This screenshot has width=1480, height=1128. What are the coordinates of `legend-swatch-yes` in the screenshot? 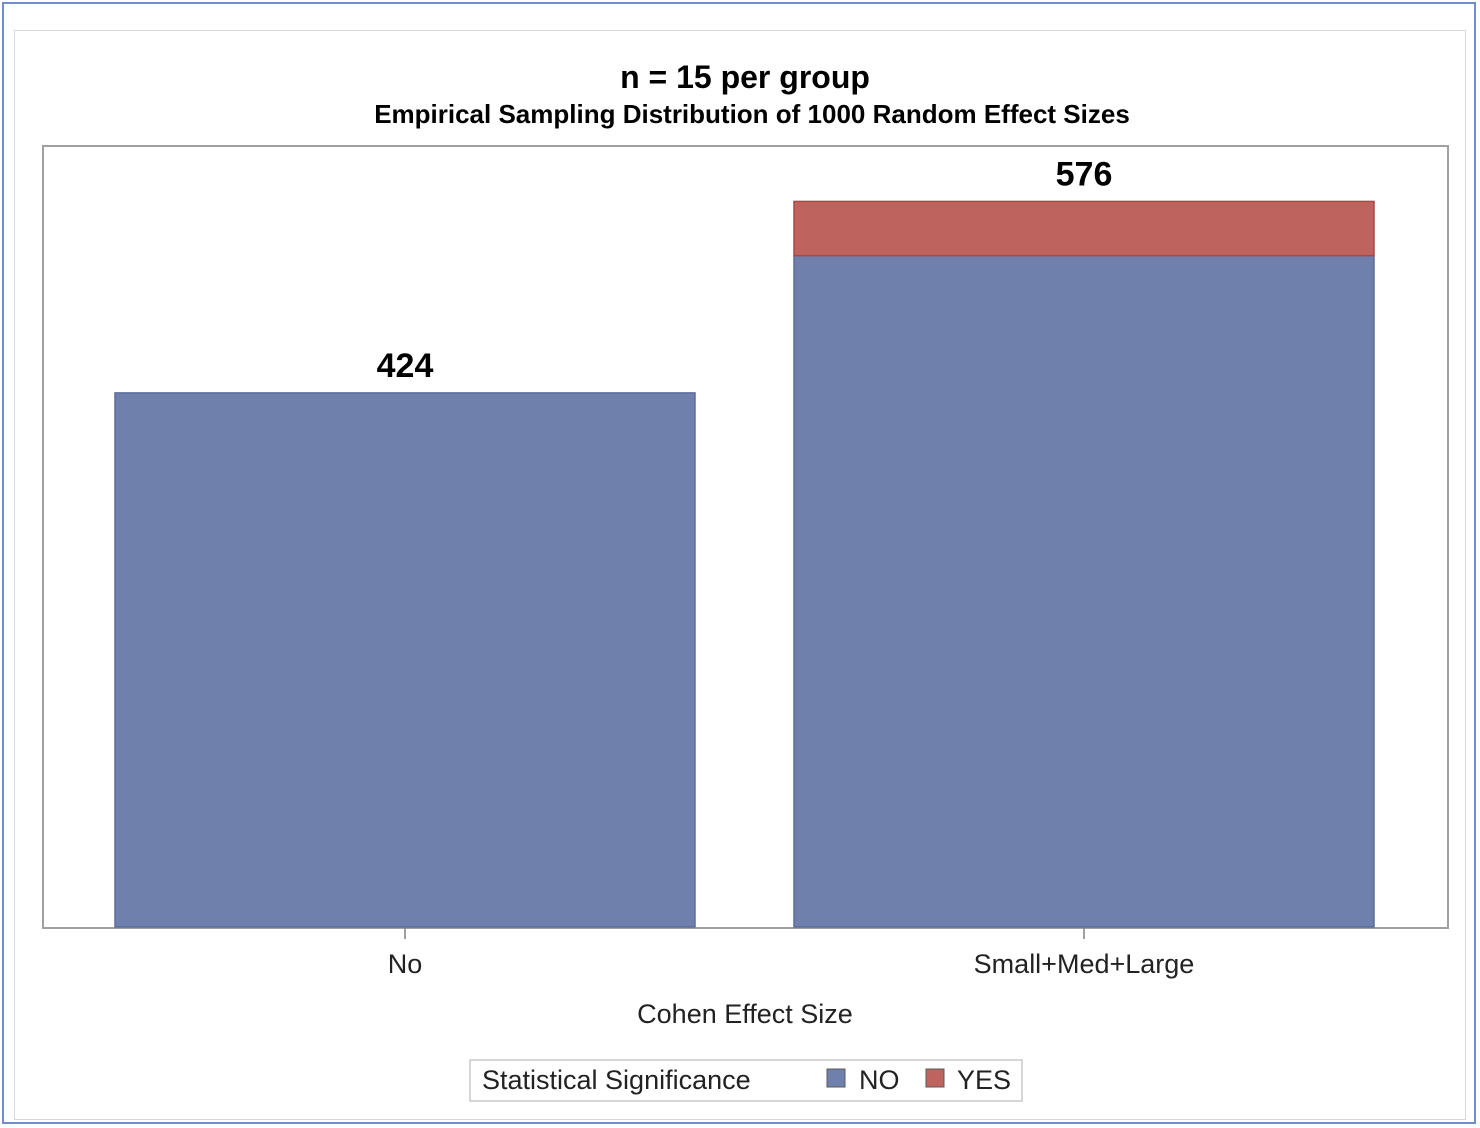 It's located at (935, 1078).